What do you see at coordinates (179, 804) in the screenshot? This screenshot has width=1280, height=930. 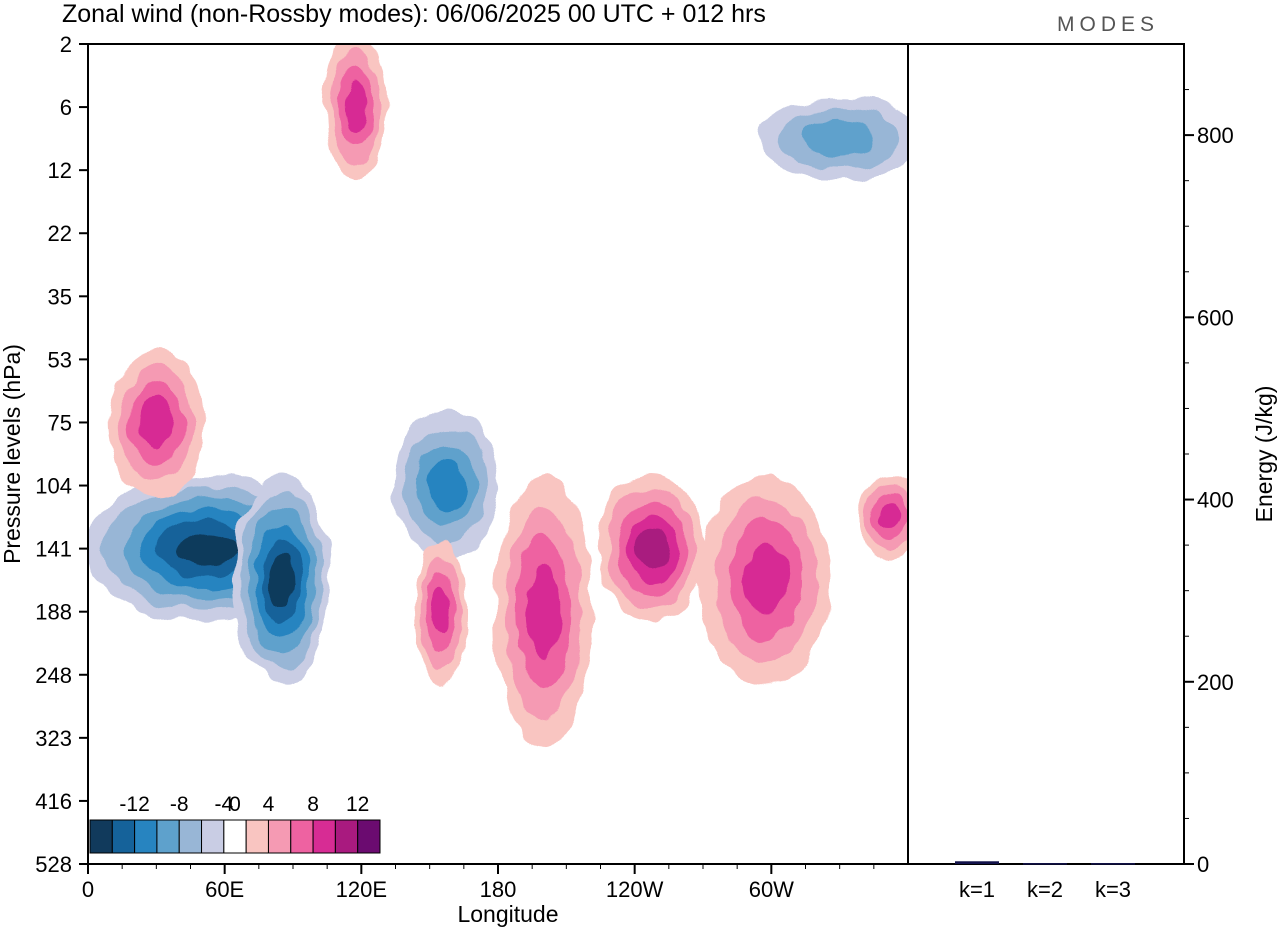 I see `colorbar-tick-label: -8` at bounding box center [179, 804].